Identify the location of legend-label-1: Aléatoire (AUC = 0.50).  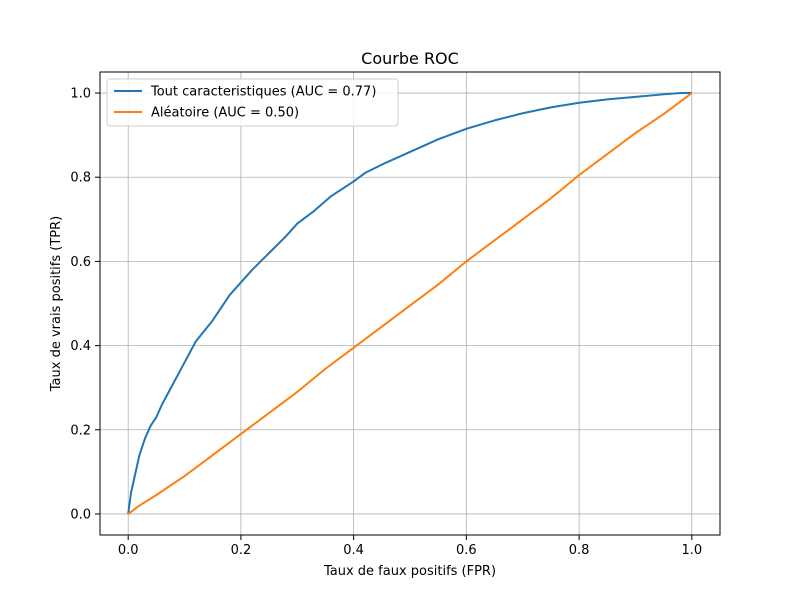
(225, 113).